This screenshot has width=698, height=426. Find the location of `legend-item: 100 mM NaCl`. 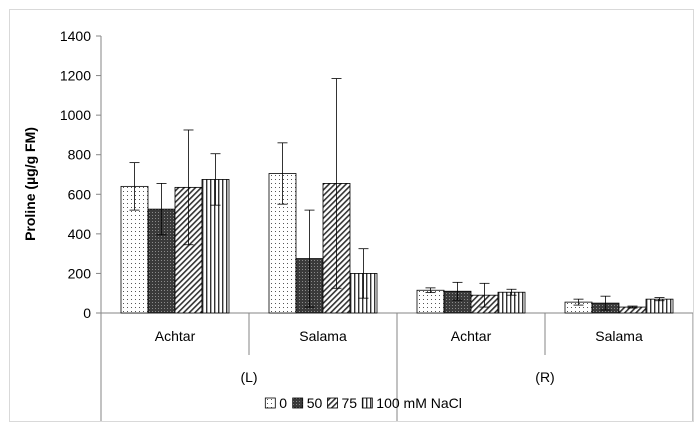

legend-item: 100 mM NaCl is located at coordinates (411, 403).